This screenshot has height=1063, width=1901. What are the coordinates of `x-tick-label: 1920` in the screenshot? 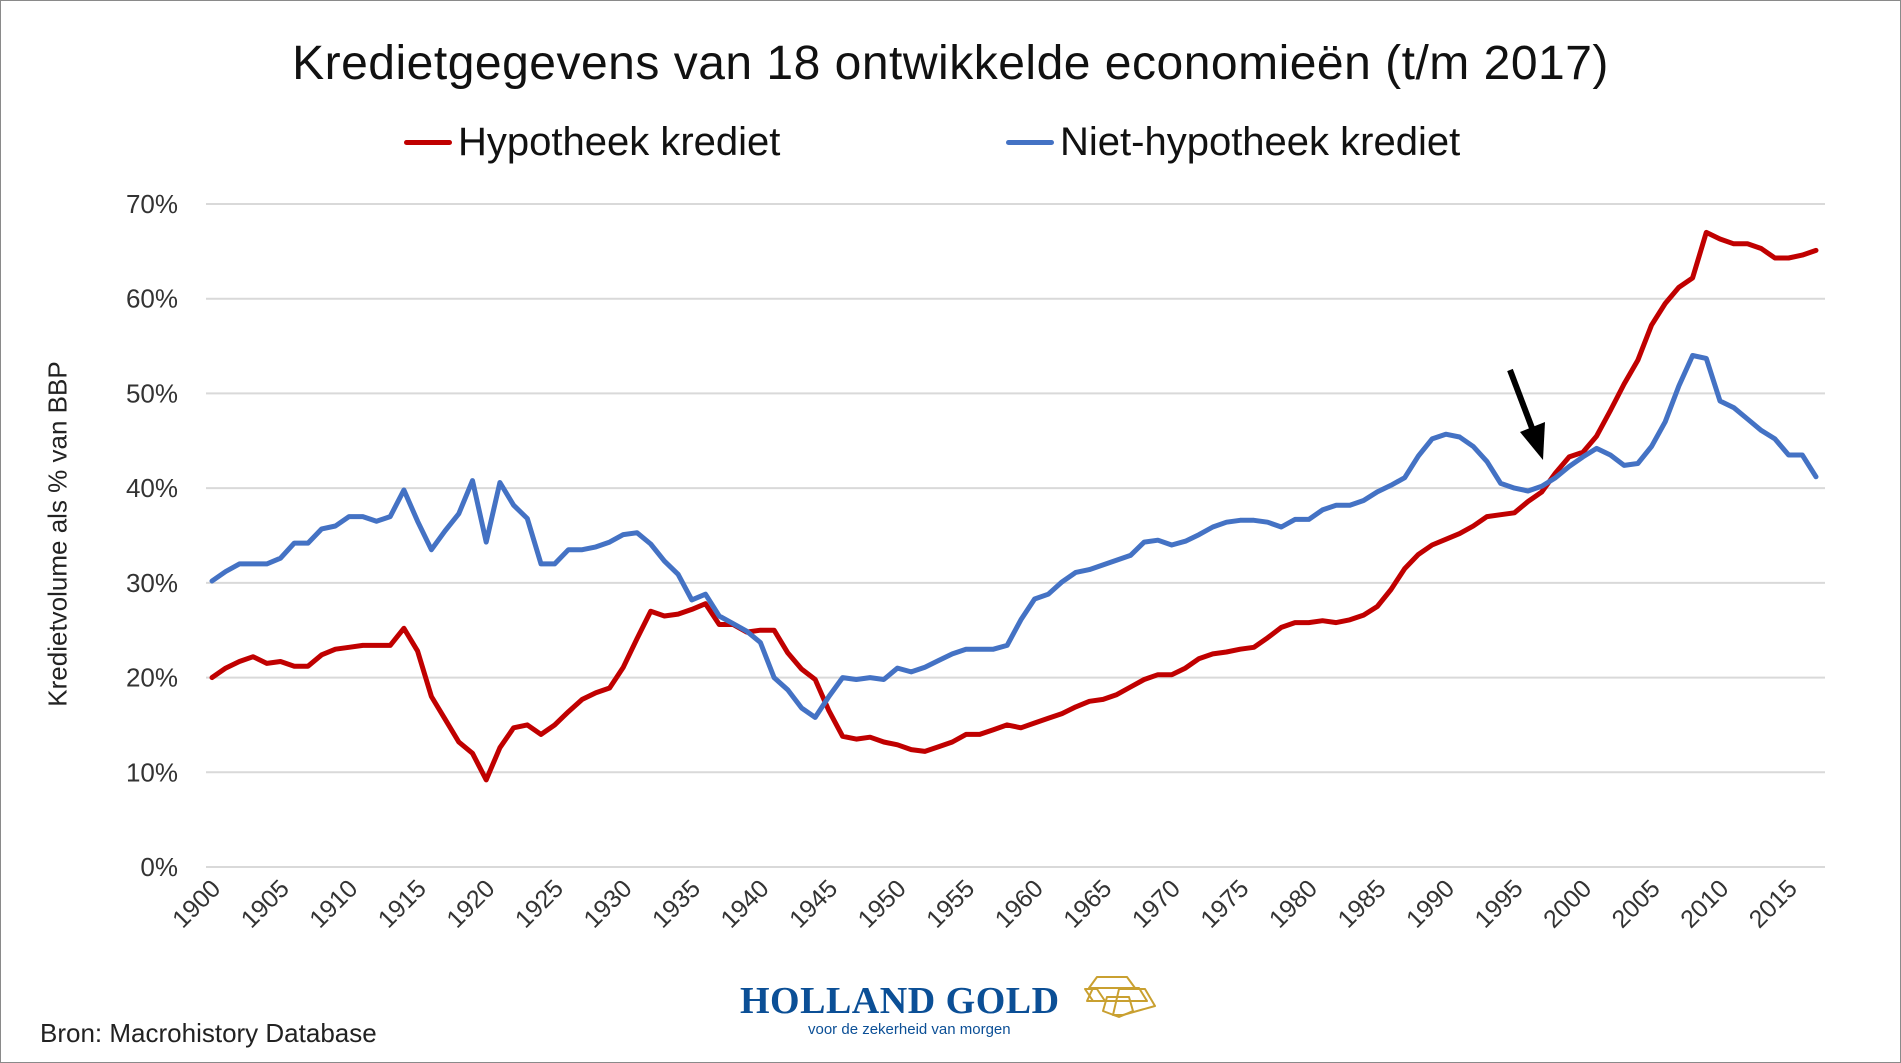 It's located at (470, 903).